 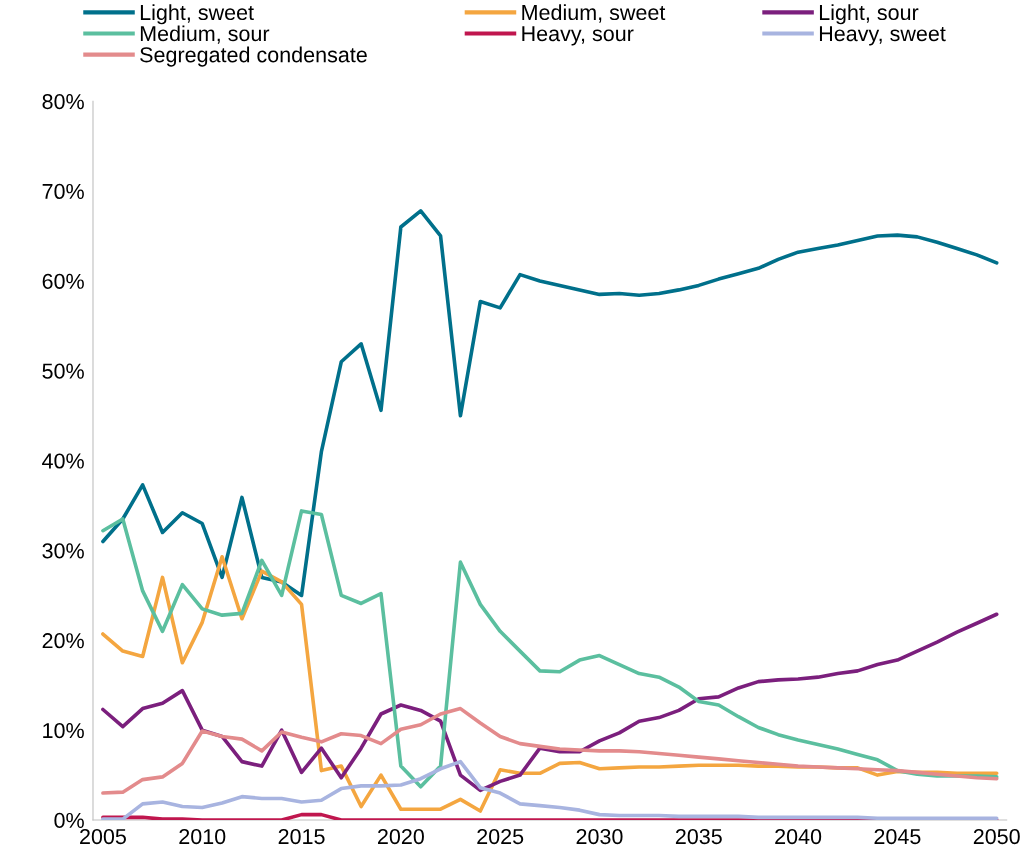 I want to click on y-tick-label: 80%, so click(x=63, y=101).